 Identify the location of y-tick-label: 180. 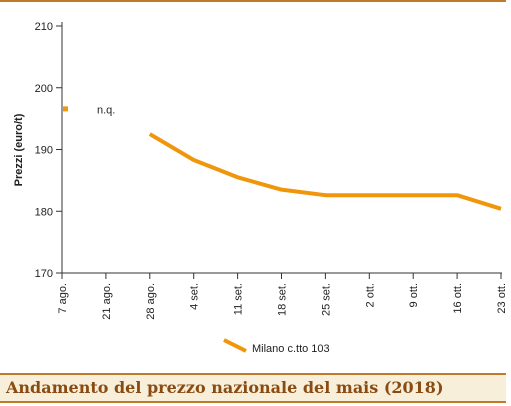
(44, 212).